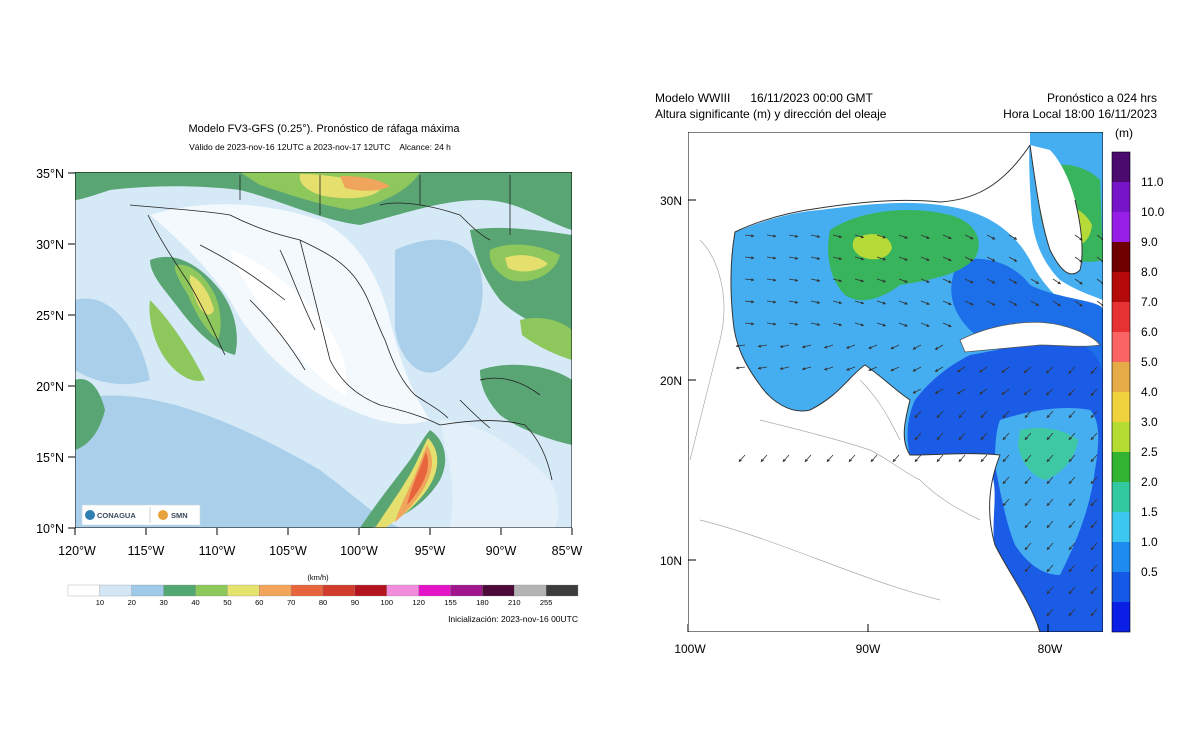  I want to click on conagua-logo-icon, so click(90, 515).